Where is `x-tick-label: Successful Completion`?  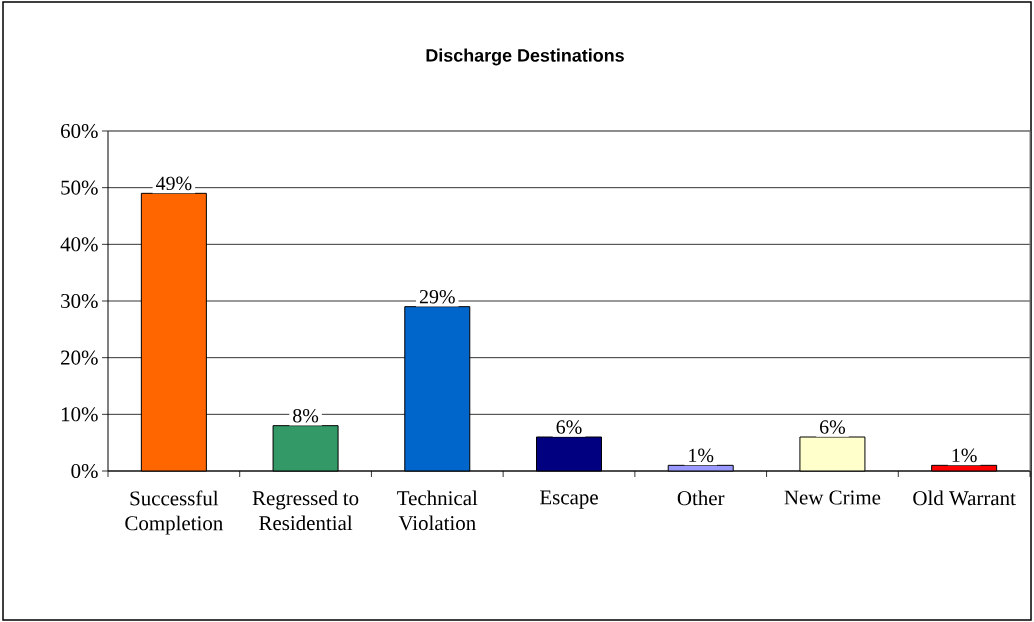 x-tick-label: Successful Completion is located at coordinates (174, 512).